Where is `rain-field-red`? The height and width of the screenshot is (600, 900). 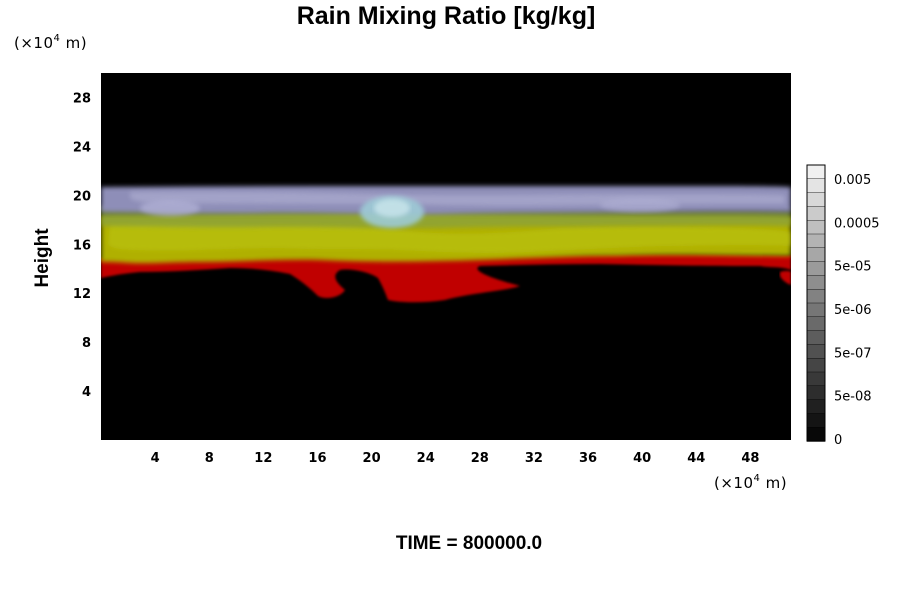 rain-field-red is located at coordinates (446, 278).